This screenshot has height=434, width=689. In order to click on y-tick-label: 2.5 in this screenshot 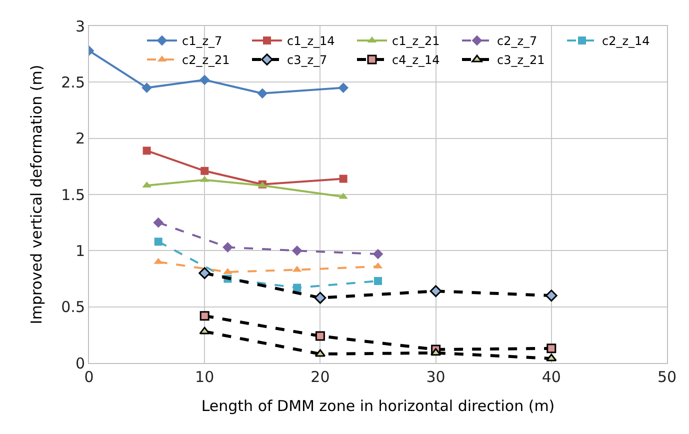, I will do `click(73, 82)`.